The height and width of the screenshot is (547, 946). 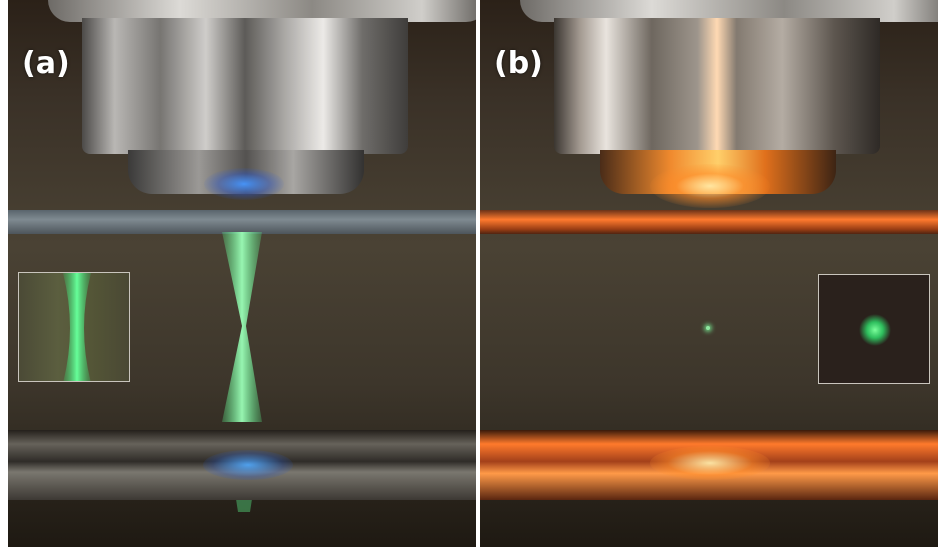 I want to click on orange-reflection-spot, so click(x=710, y=463).